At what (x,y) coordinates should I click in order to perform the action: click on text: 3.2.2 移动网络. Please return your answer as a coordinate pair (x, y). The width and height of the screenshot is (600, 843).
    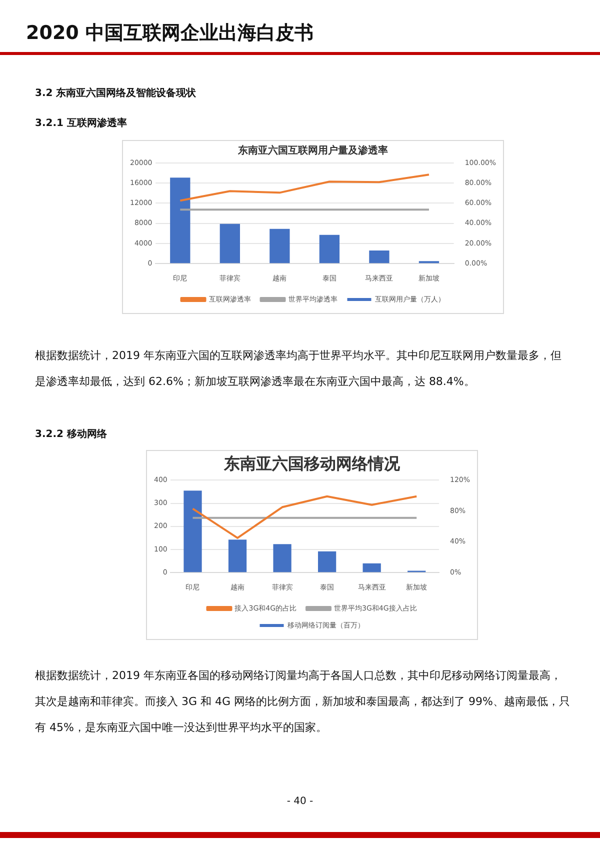
    Looking at the image, I should click on (71, 434).